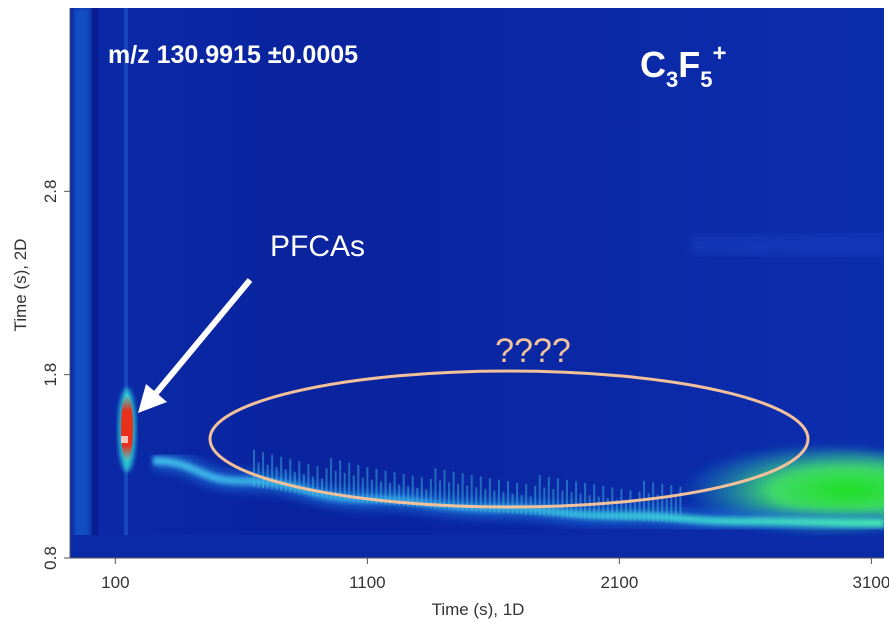 This screenshot has width=889, height=622. Describe the element at coordinates (82, 283) in the screenshot. I see `column-streak-left` at that location.